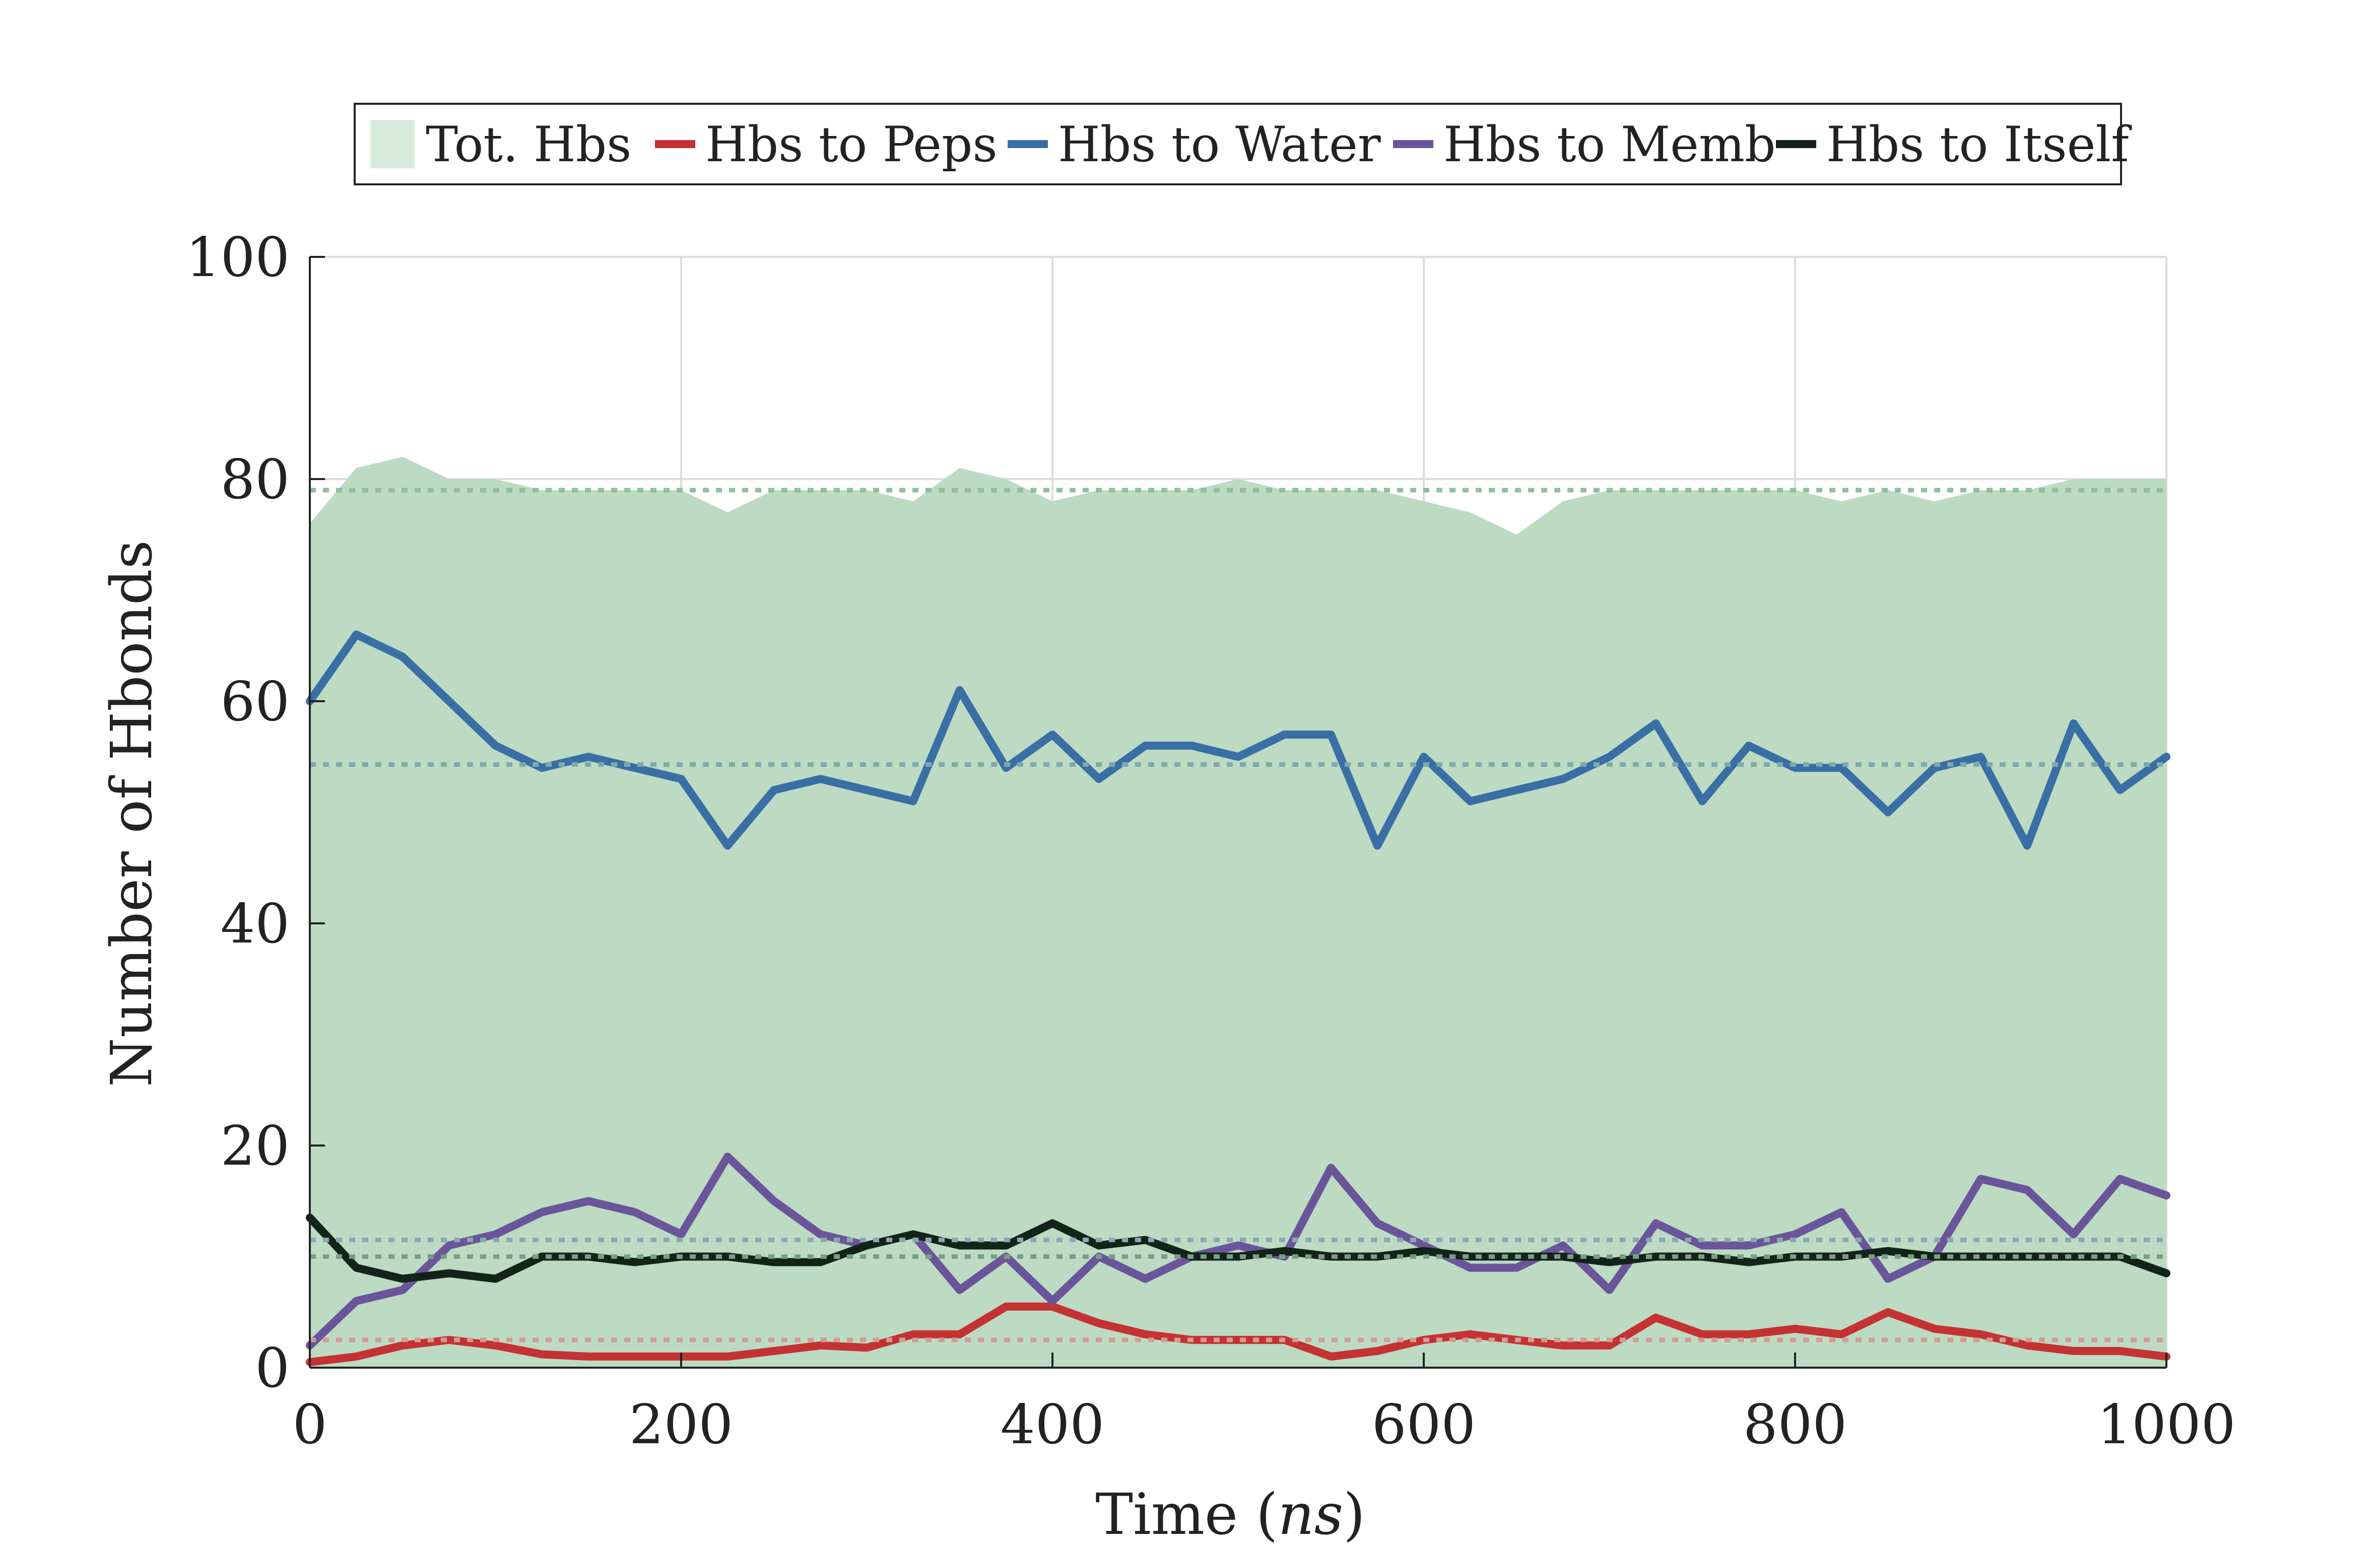 This screenshot has width=2380, height=1547. What do you see at coordinates (238, 257) in the screenshot?
I see `y-tick-label: 100` at bounding box center [238, 257].